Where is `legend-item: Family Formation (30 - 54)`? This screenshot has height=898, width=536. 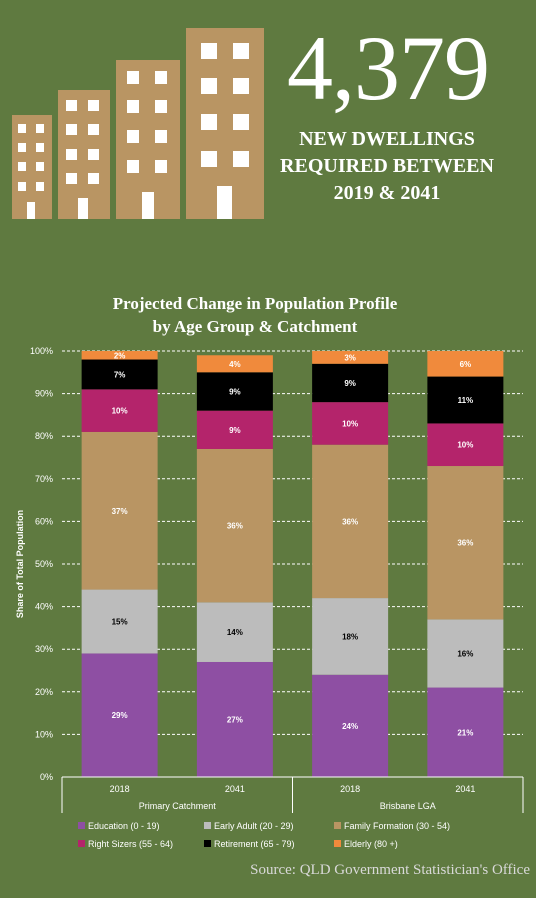
legend-item: Family Formation (30 - 54) is located at coordinates (392, 826).